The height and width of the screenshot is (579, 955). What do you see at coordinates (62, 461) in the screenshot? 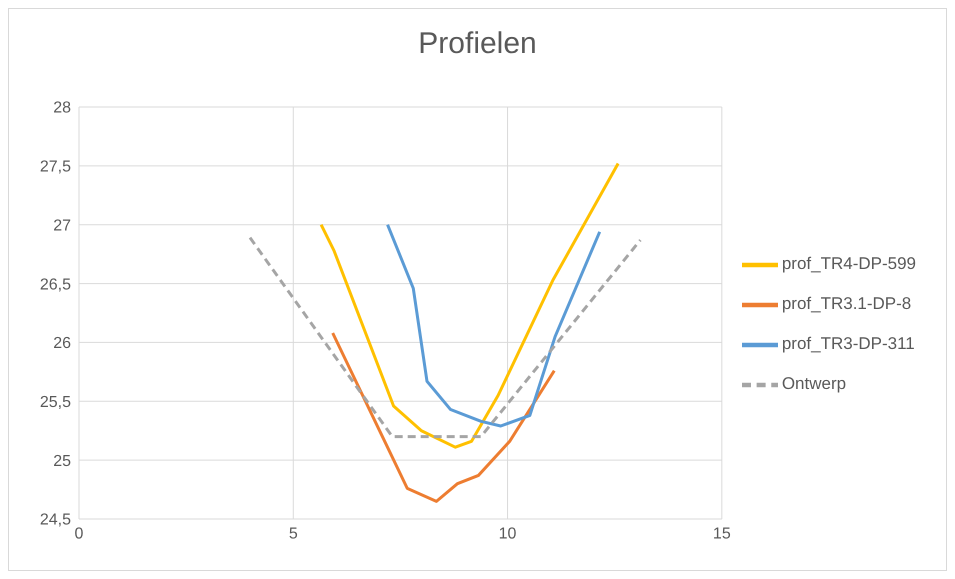
I see `y-tick-label: 25` at bounding box center [62, 461].